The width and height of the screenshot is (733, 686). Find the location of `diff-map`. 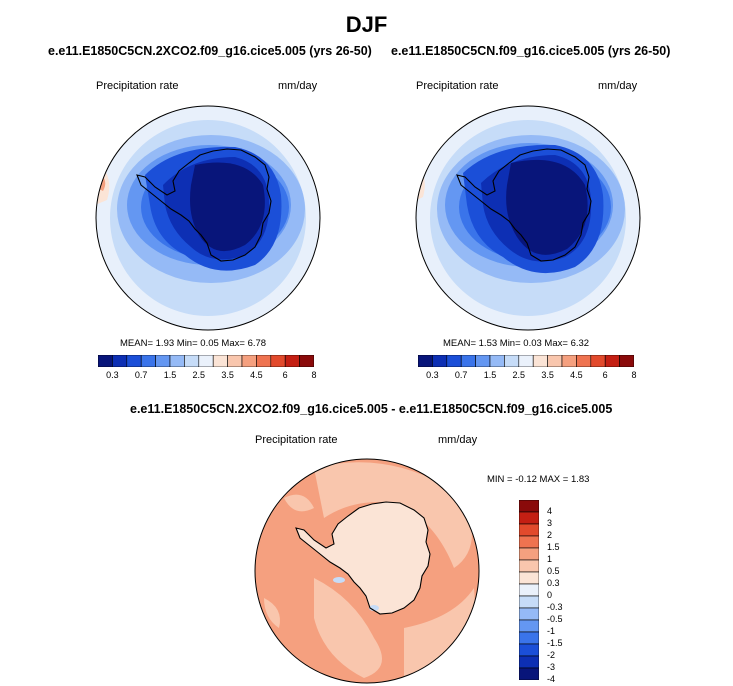

diff-map is located at coordinates (367, 571).